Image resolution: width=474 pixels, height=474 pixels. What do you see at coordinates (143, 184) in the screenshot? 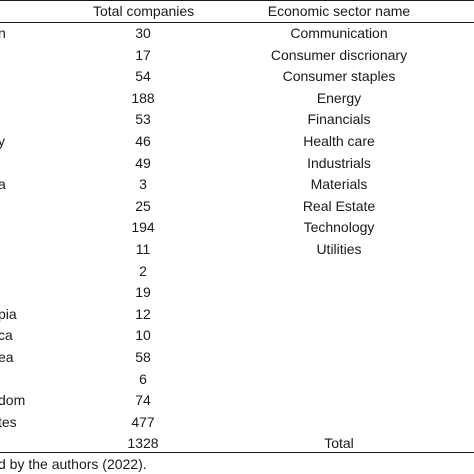
I see `cell-total: 3` at bounding box center [143, 184].